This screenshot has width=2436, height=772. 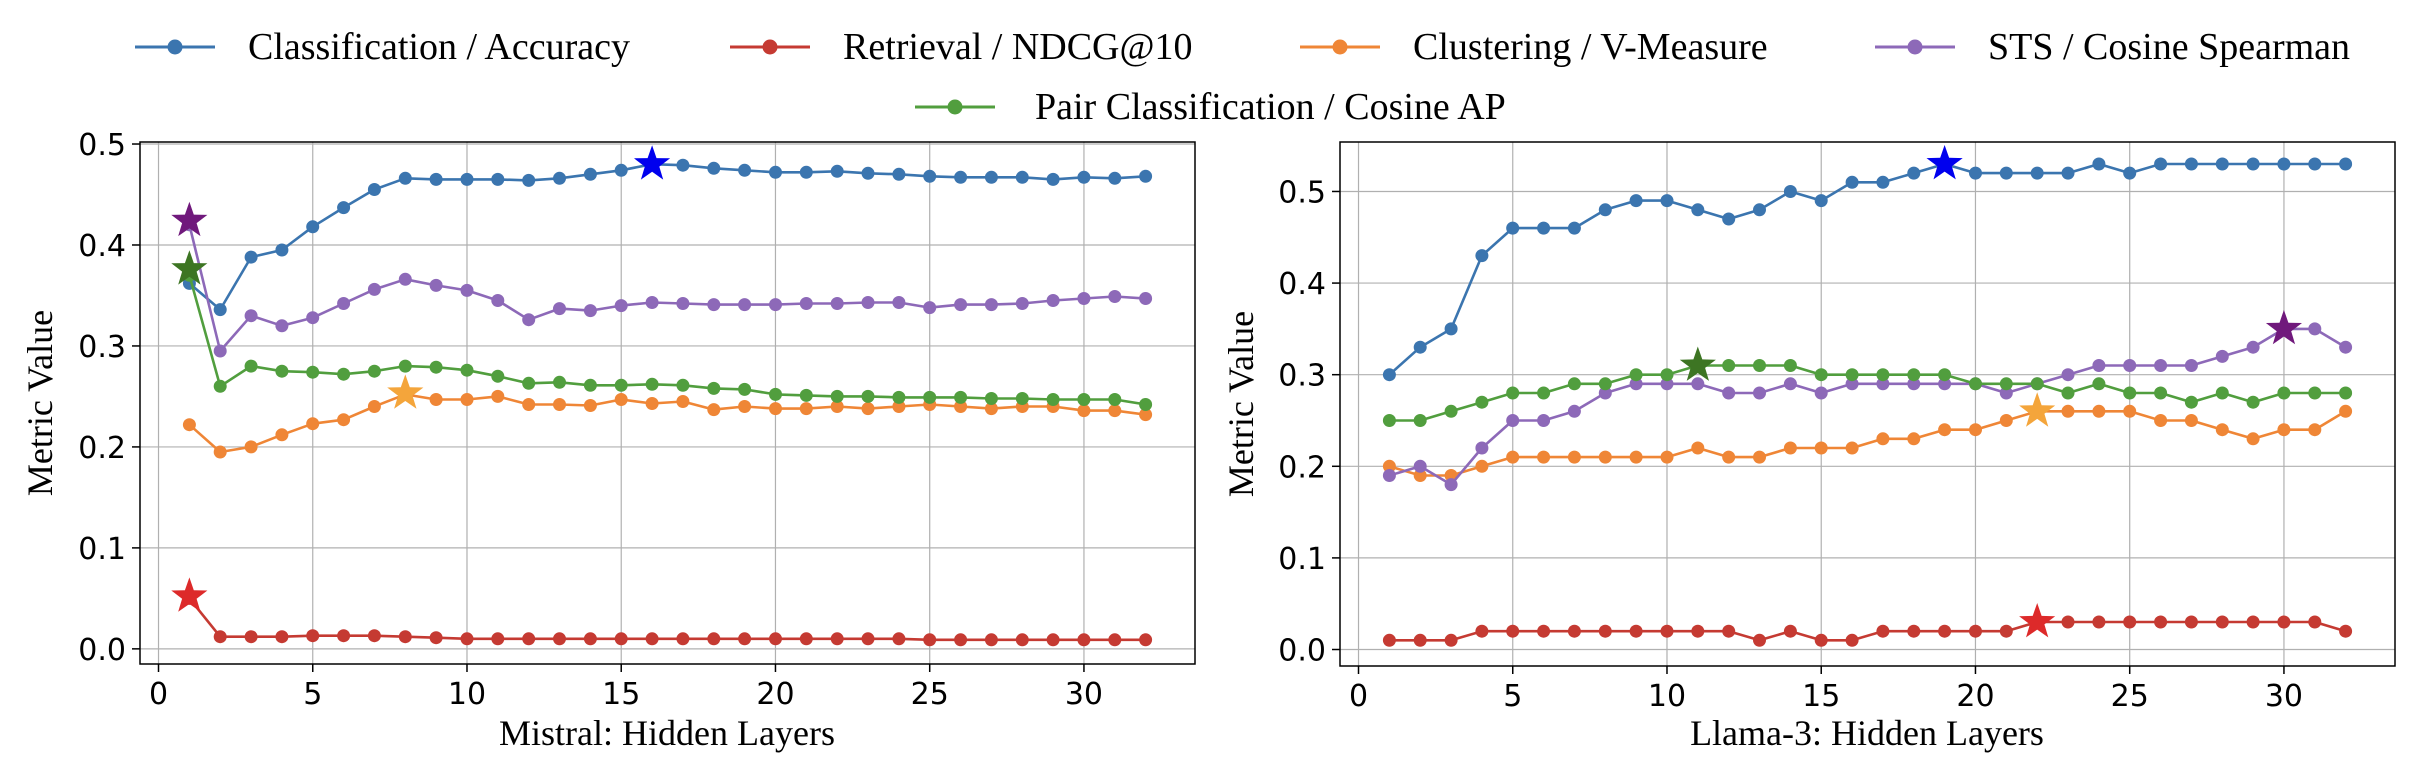 I want to click on legend-entry-pair-classification: Pair Classification / Cosine AP, so click(x=1210, y=107).